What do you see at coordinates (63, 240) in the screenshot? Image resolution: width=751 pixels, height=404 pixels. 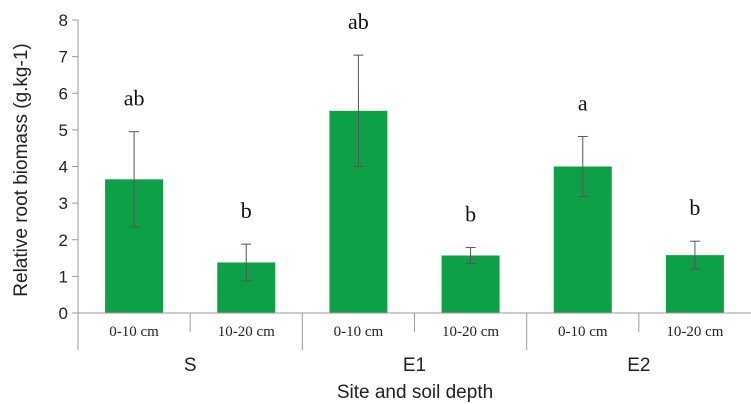 I see `y-tick-label: 2` at bounding box center [63, 240].